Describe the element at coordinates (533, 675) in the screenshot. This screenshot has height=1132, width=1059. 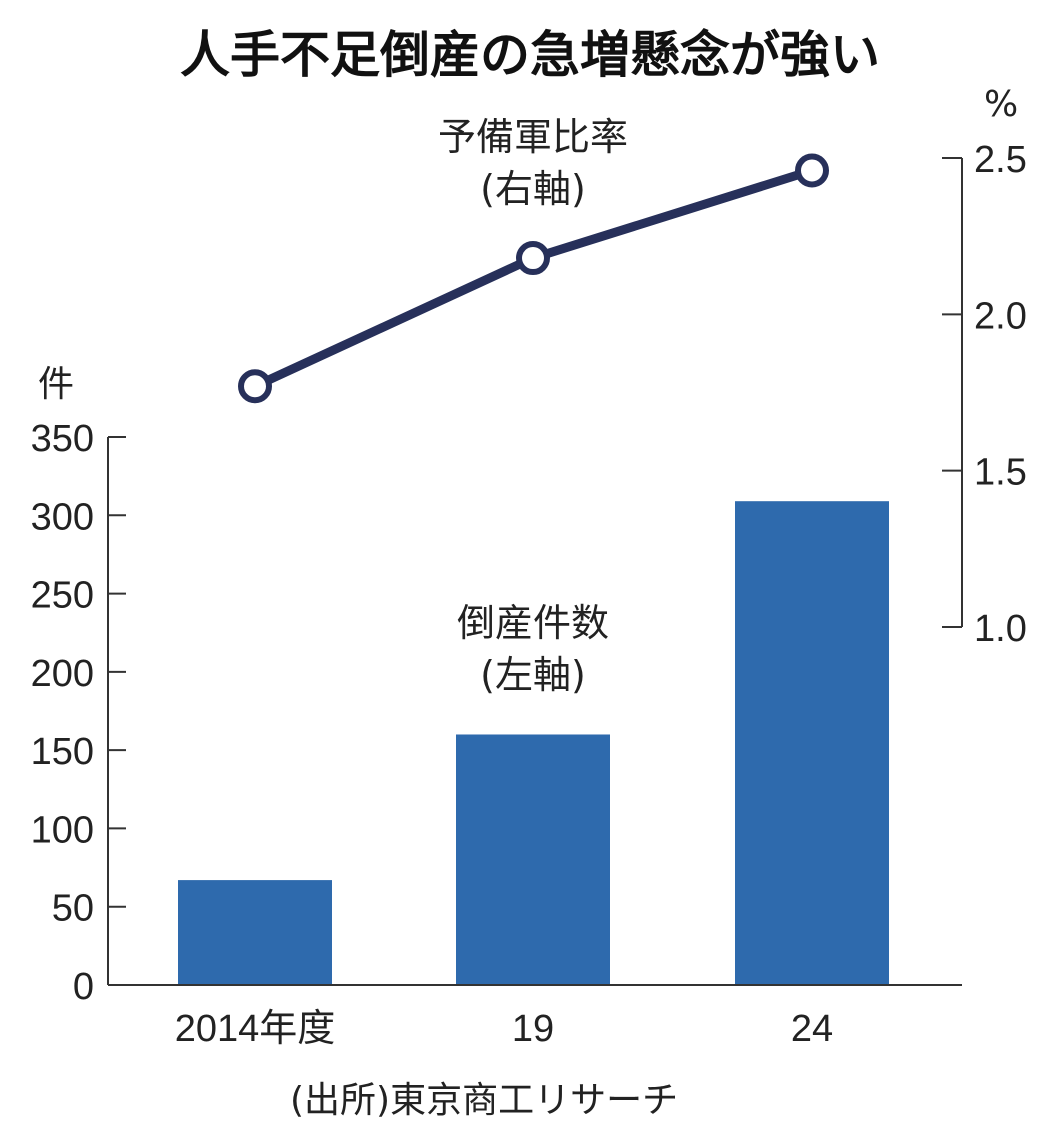
I see `bar-series-axis-note: (左軸)` at that location.